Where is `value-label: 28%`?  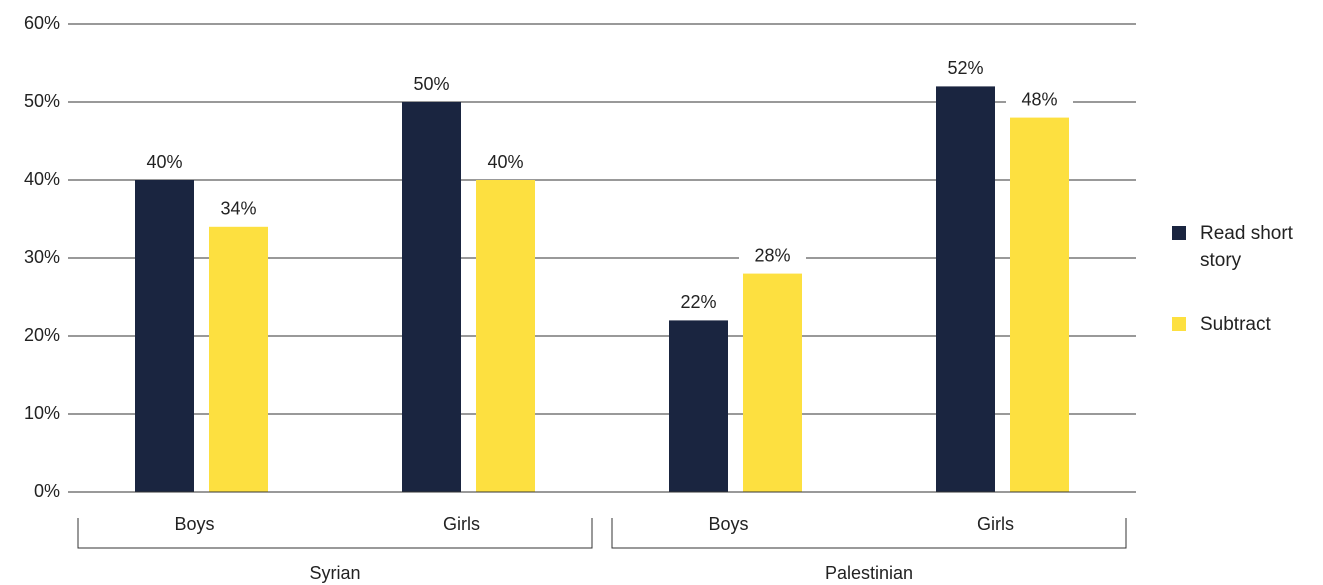
value-label: 28% is located at coordinates (772, 255).